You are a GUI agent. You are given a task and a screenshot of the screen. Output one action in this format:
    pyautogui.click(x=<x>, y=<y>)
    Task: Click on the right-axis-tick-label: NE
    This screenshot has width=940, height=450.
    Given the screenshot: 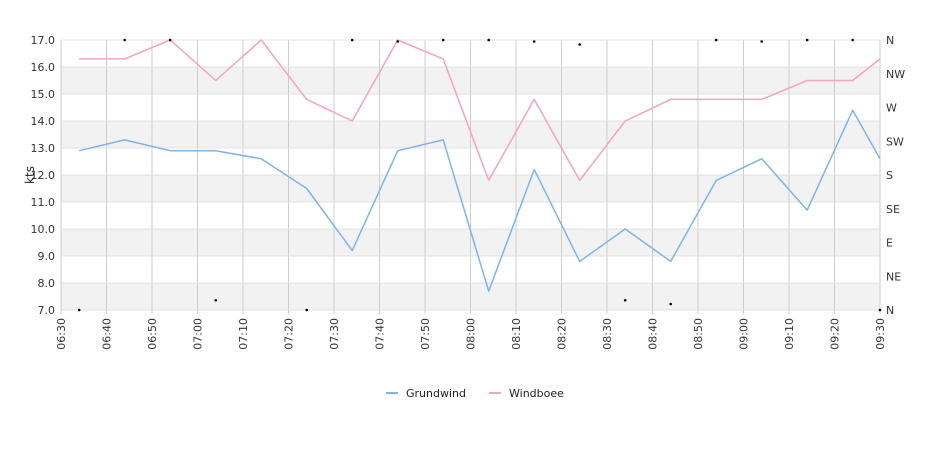 What is the action you would take?
    pyautogui.click(x=893, y=276)
    